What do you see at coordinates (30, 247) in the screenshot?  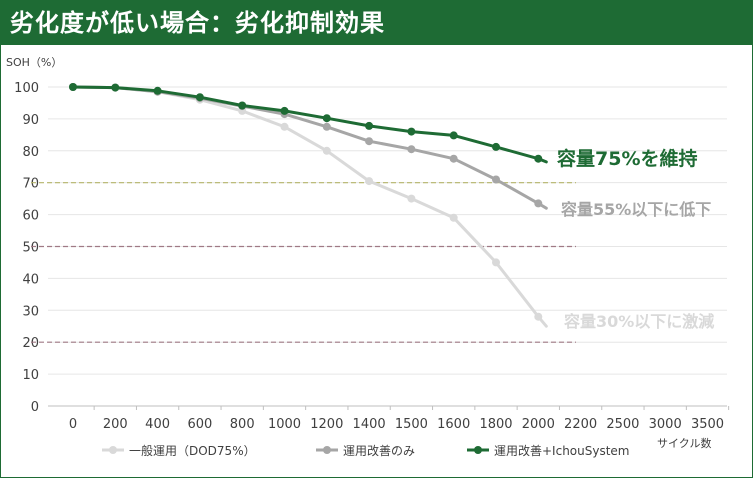 I see `y-tick-label: 50` at bounding box center [30, 247].